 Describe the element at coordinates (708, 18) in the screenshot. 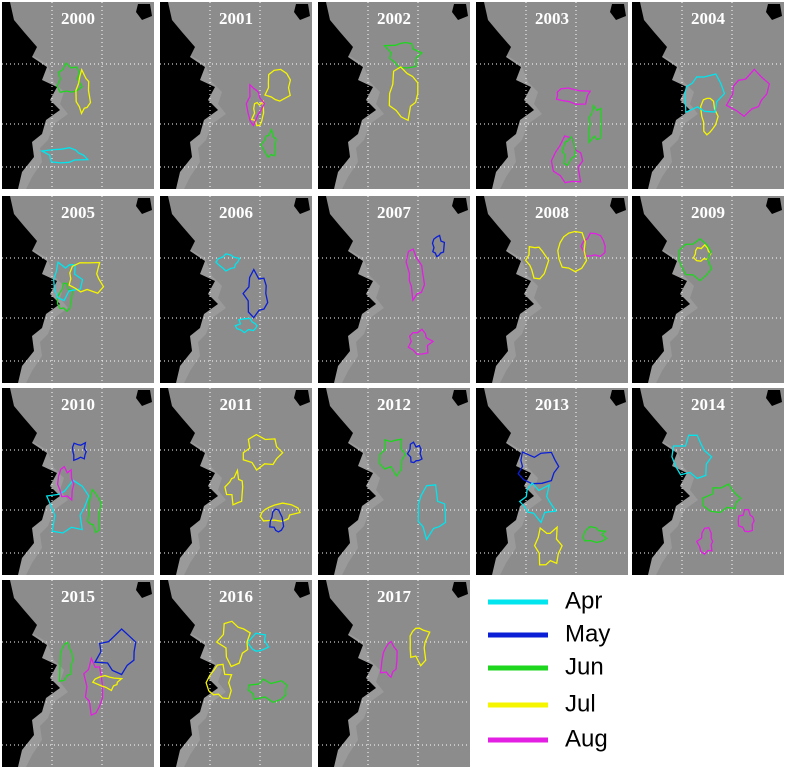

I see `panel-title: 2004` at that location.